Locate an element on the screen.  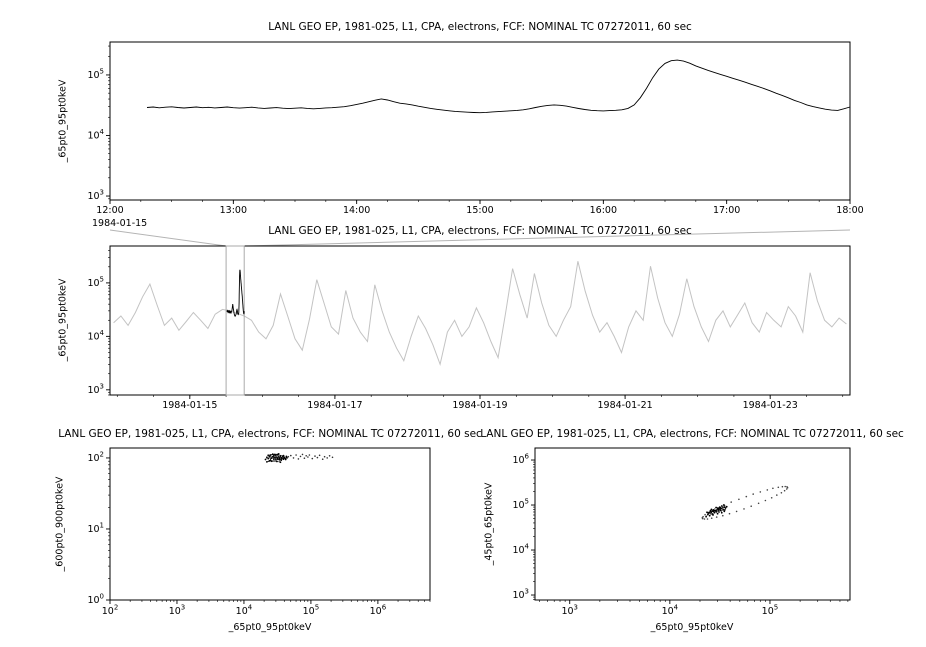
svg-text: 10¹ is located at coordinates (95, 528).